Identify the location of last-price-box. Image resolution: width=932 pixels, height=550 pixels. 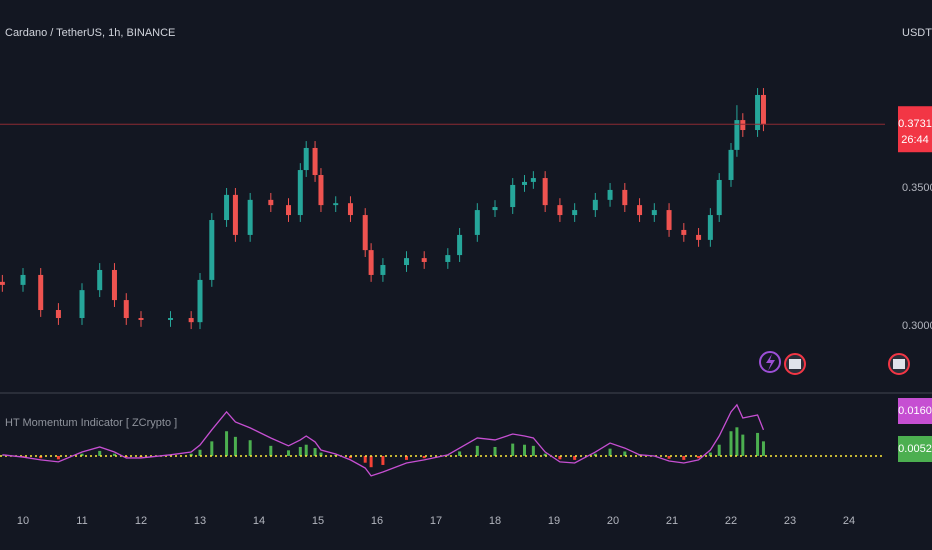
(915, 129).